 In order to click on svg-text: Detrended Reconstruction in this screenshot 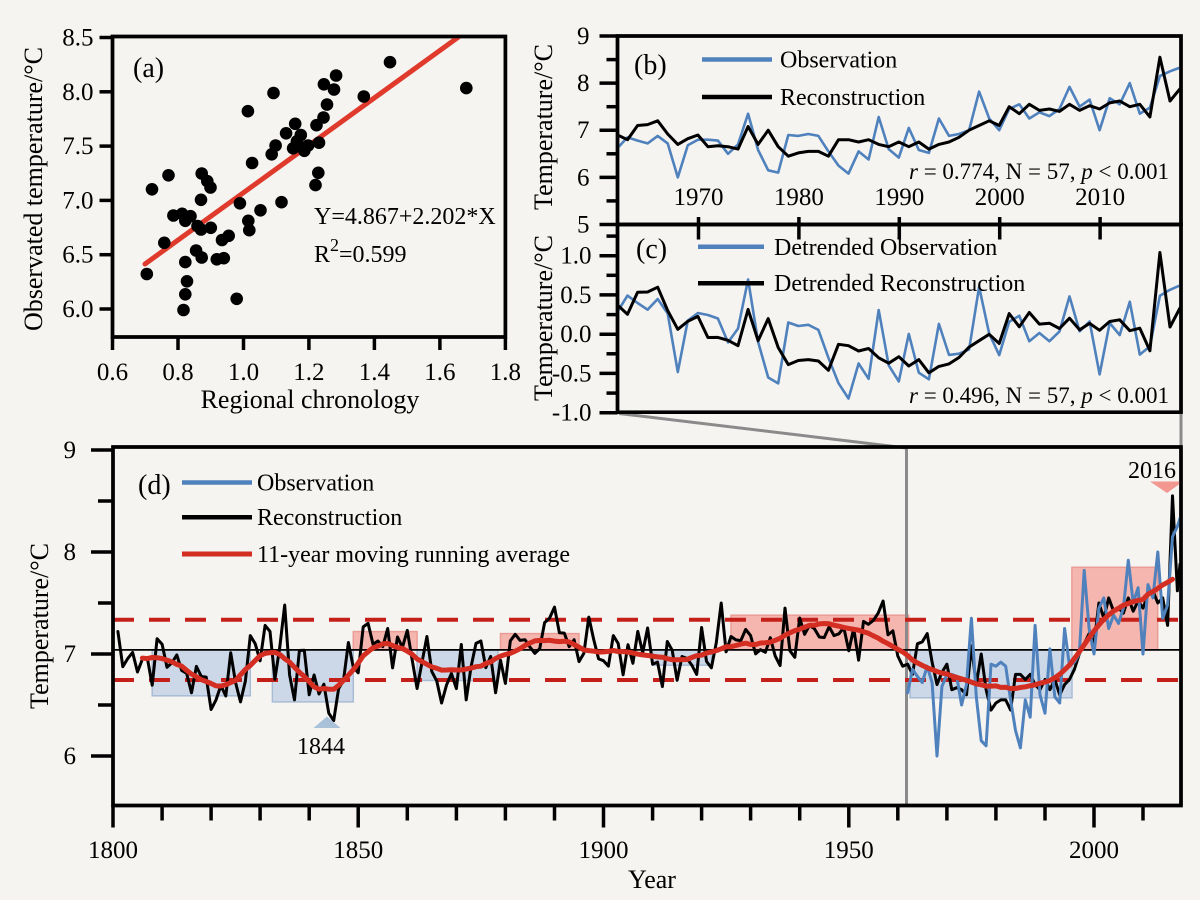, I will do `click(899, 284)`.